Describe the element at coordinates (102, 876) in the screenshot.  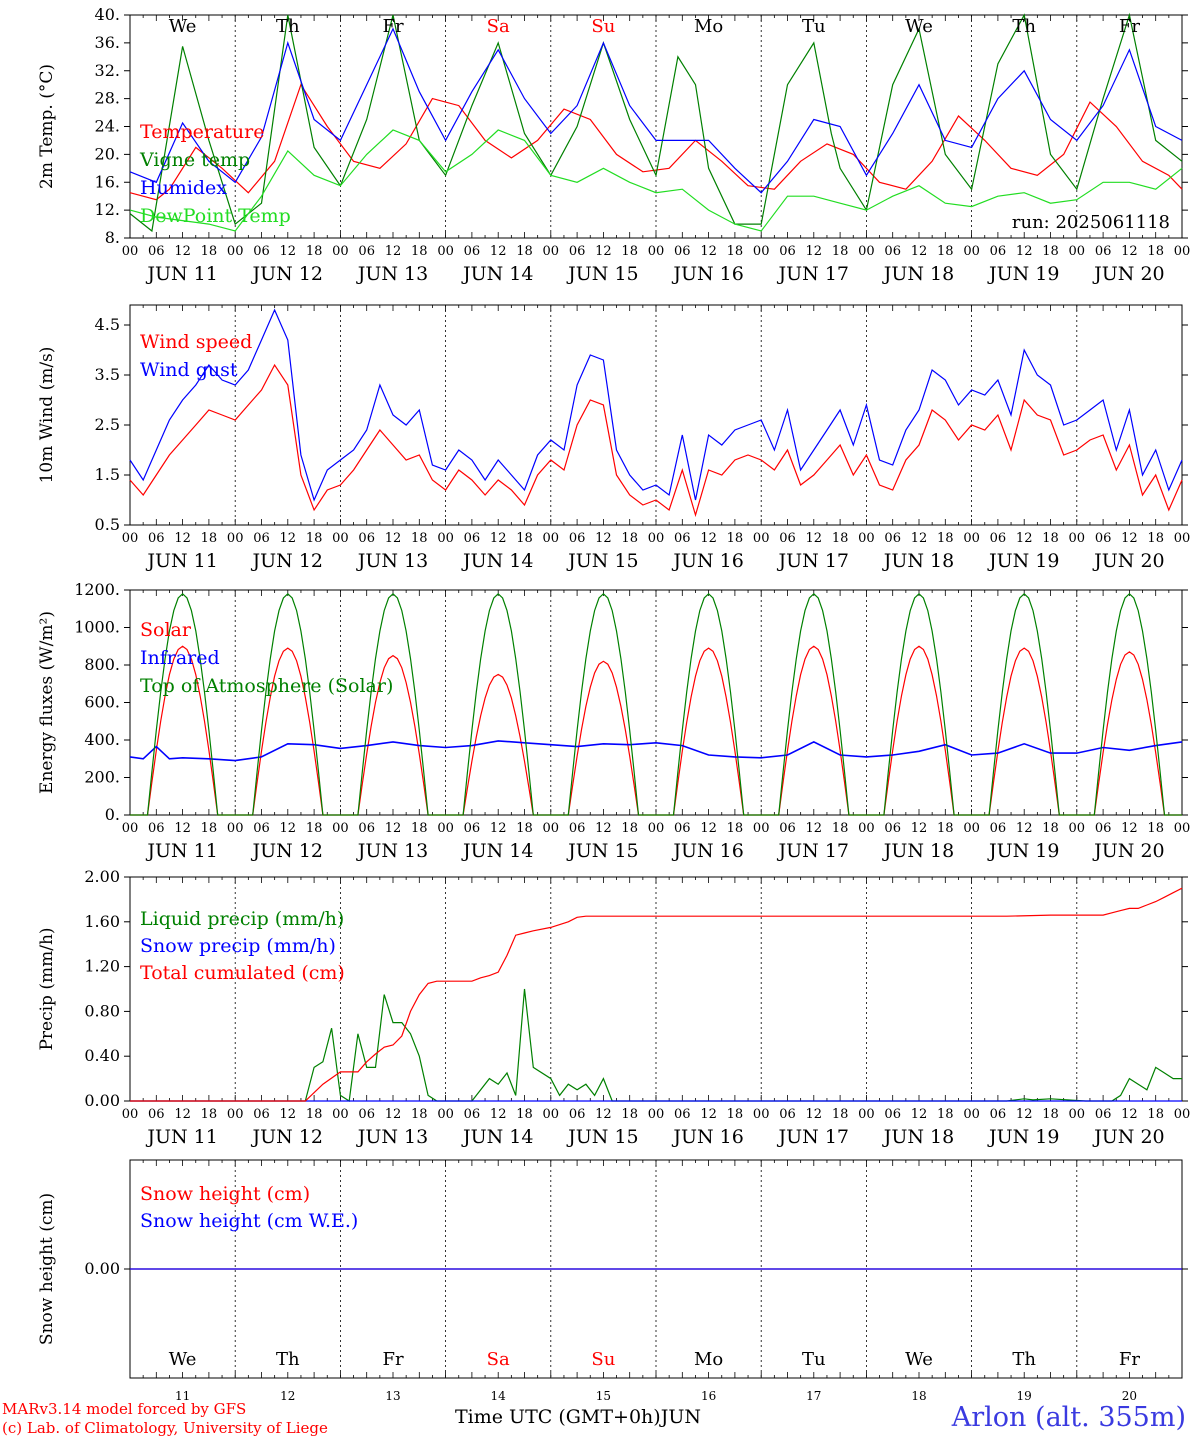
I see `y-tick-label: 2.00` at that location.